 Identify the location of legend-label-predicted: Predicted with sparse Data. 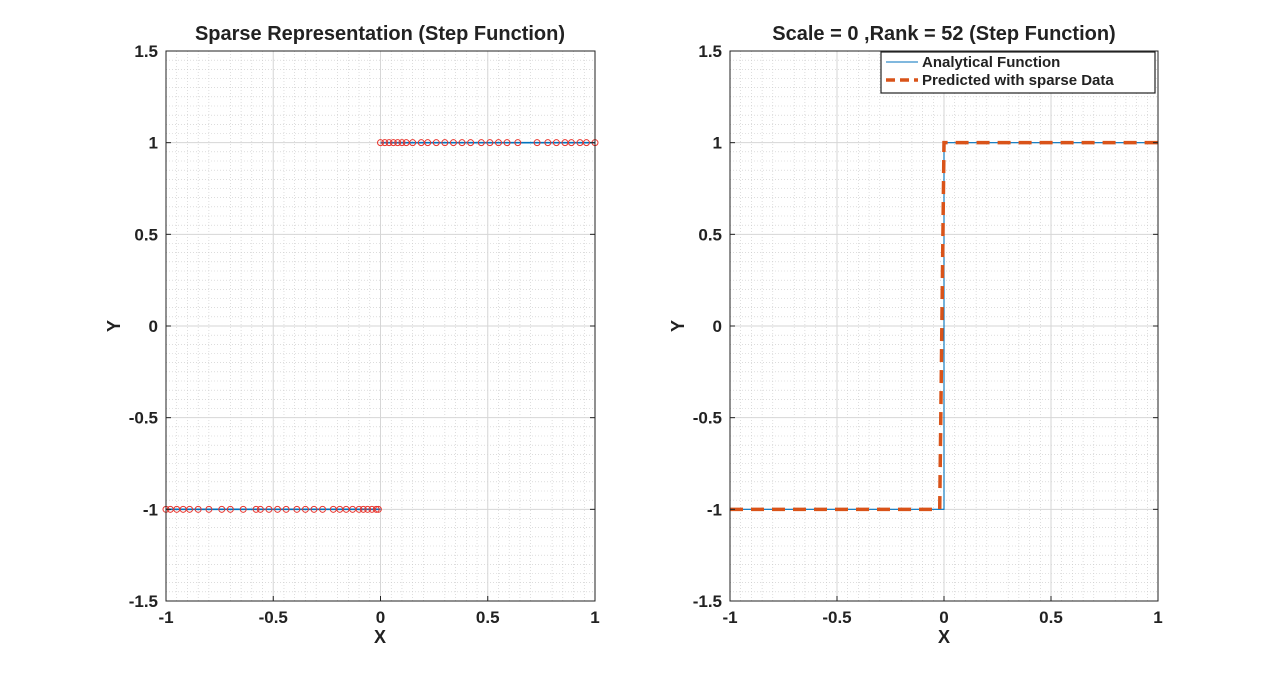
(1018, 80).